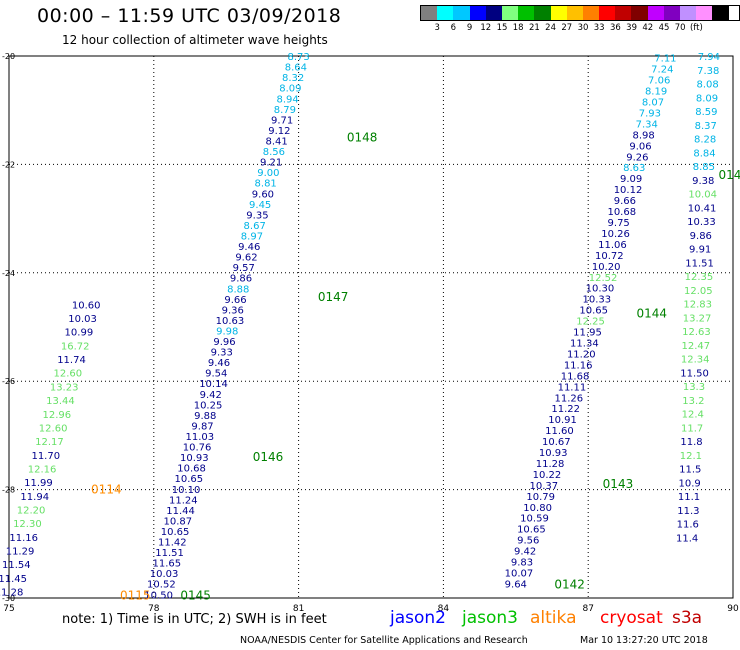 The width and height of the screenshot is (740, 650). I want to click on wave-height-label: 10.80, so click(537, 508).